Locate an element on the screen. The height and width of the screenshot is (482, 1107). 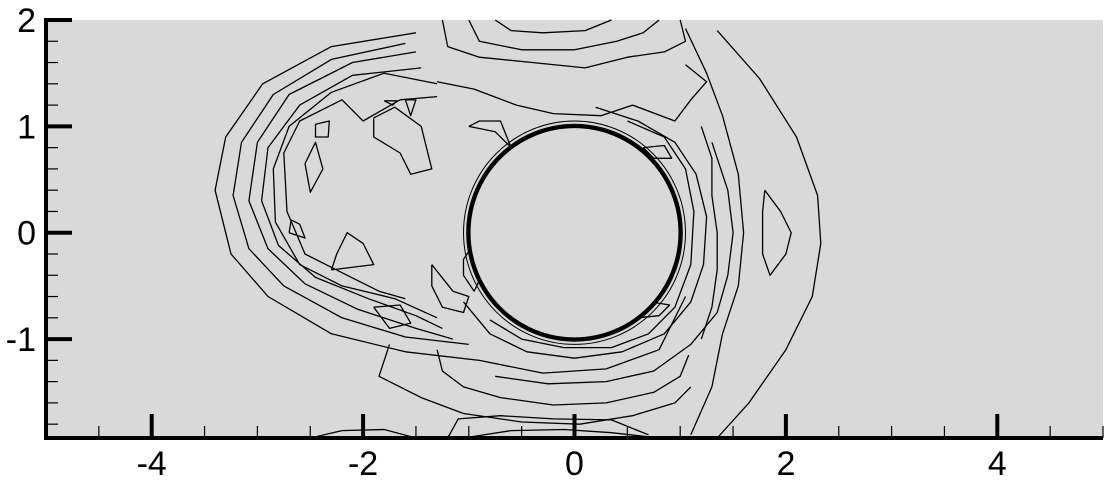
contour-line-right-blob is located at coordinates (776, 232).